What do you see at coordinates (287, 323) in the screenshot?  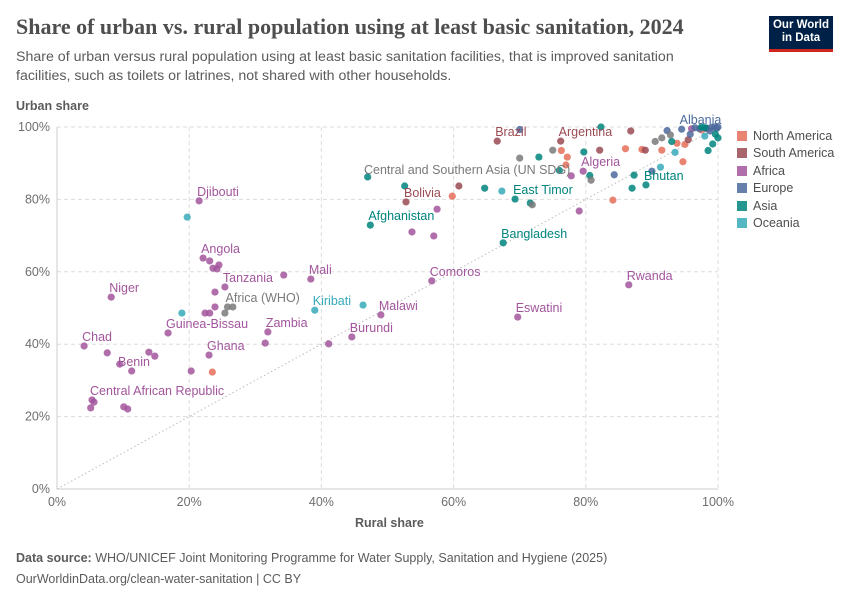 I see `point-label: Zambia` at bounding box center [287, 323].